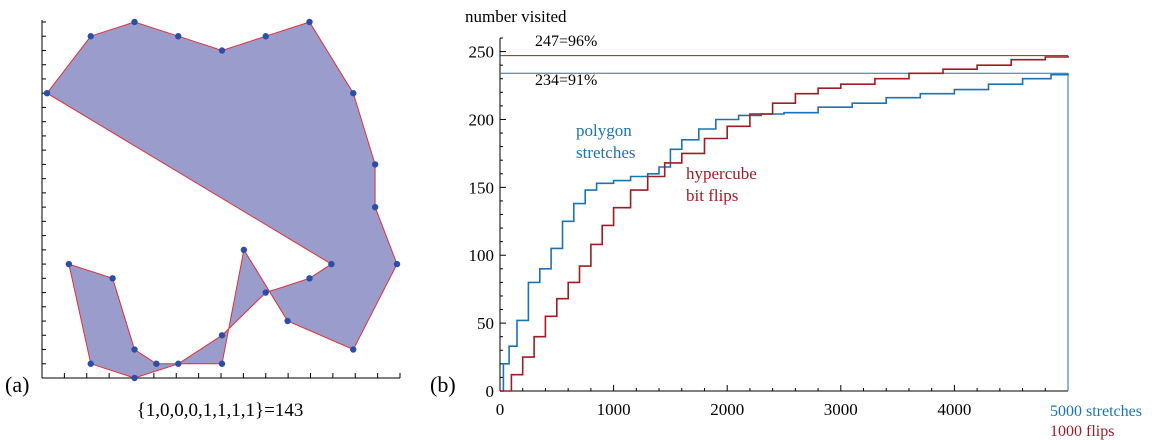 The width and height of the screenshot is (1166, 440). Describe the element at coordinates (712, 195) in the screenshot. I see `hypercube-annotation-line2: bit flips` at that location.